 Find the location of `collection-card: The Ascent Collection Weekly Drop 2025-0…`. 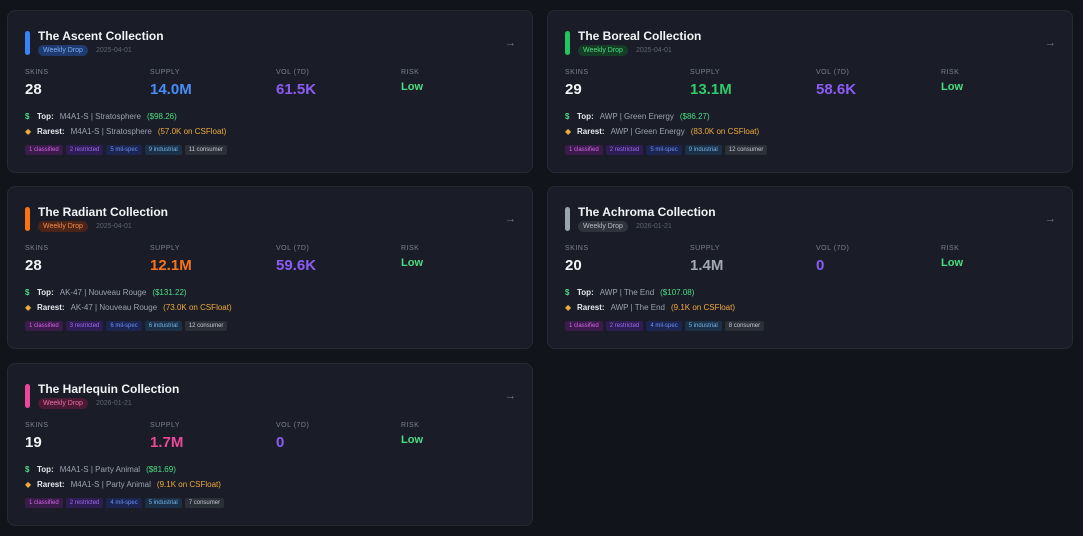

collection-card: The Ascent Collection Weekly Drop 2025-0… is located at coordinates (270, 91).